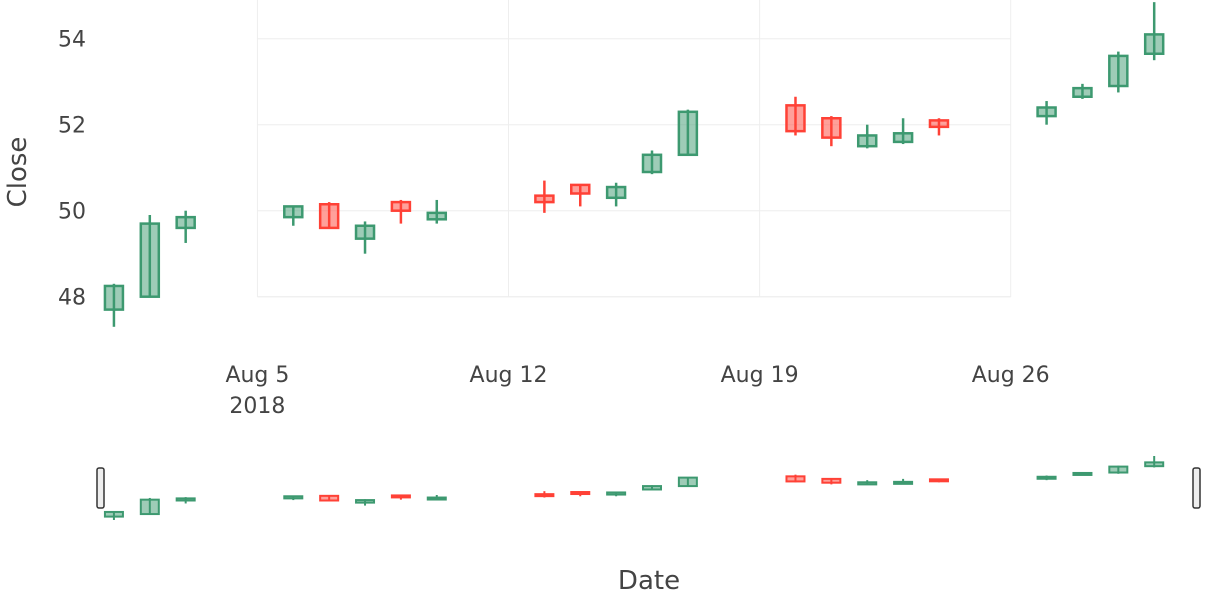  I want to click on range-slider-left-handle, so click(100, 488).